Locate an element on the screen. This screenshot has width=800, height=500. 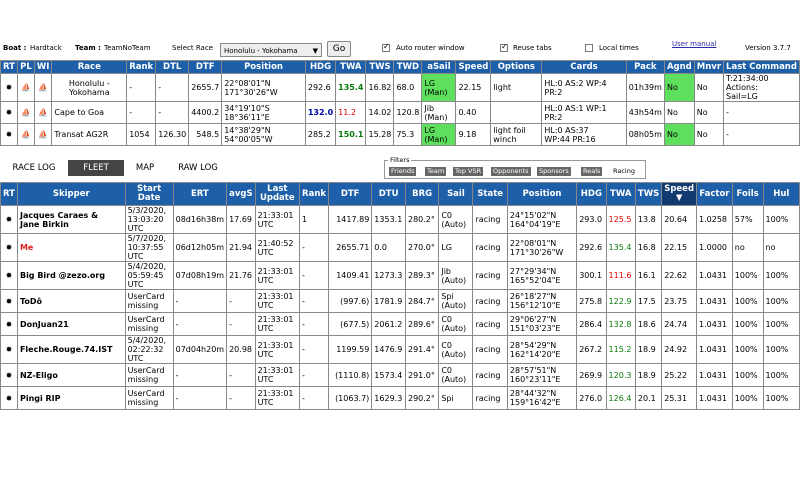
skipper-name: Jacques Caraes & Jane Birkin is located at coordinates (71, 219).